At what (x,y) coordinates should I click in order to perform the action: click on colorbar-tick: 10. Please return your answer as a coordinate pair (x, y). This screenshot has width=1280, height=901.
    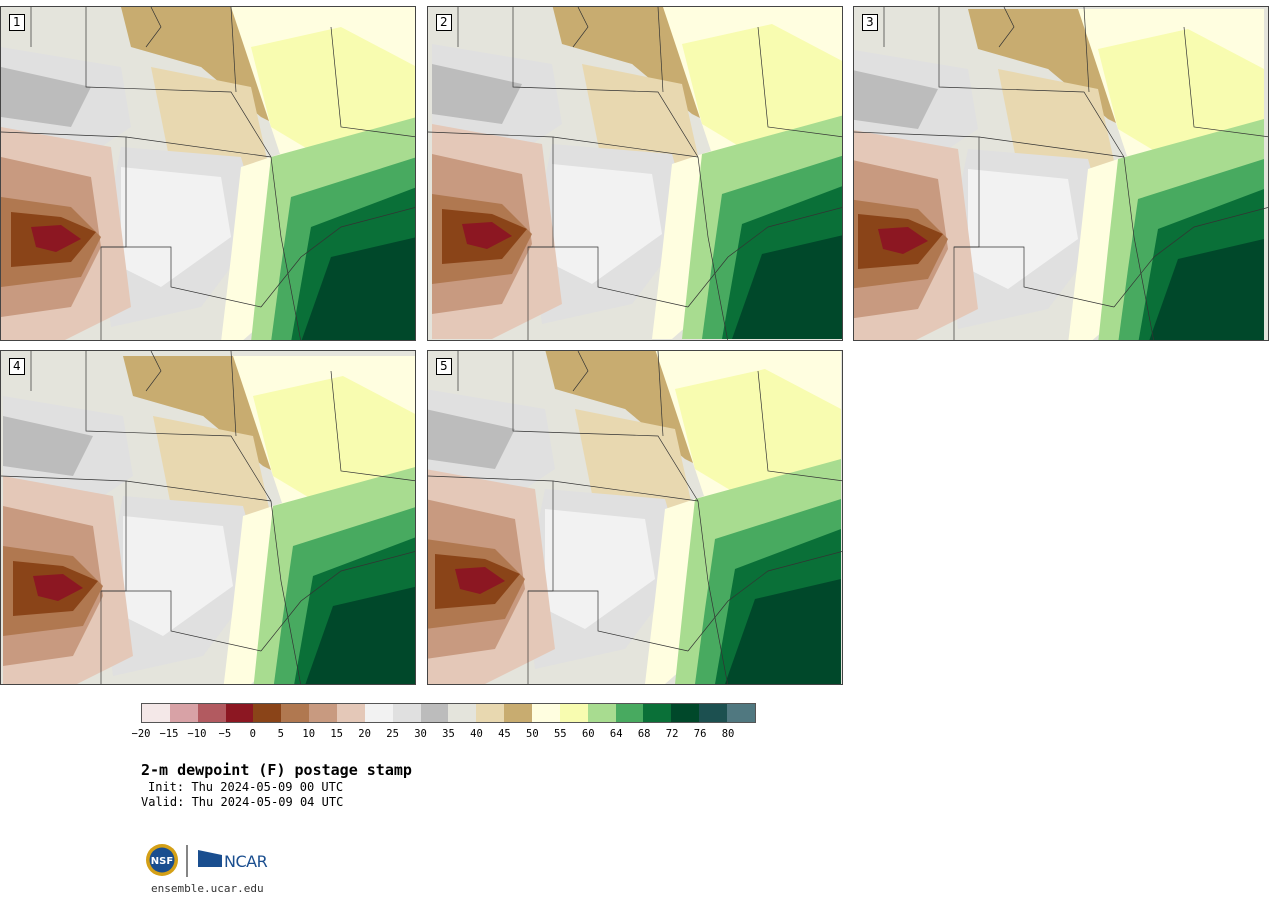
    Looking at the image, I should click on (309, 734).